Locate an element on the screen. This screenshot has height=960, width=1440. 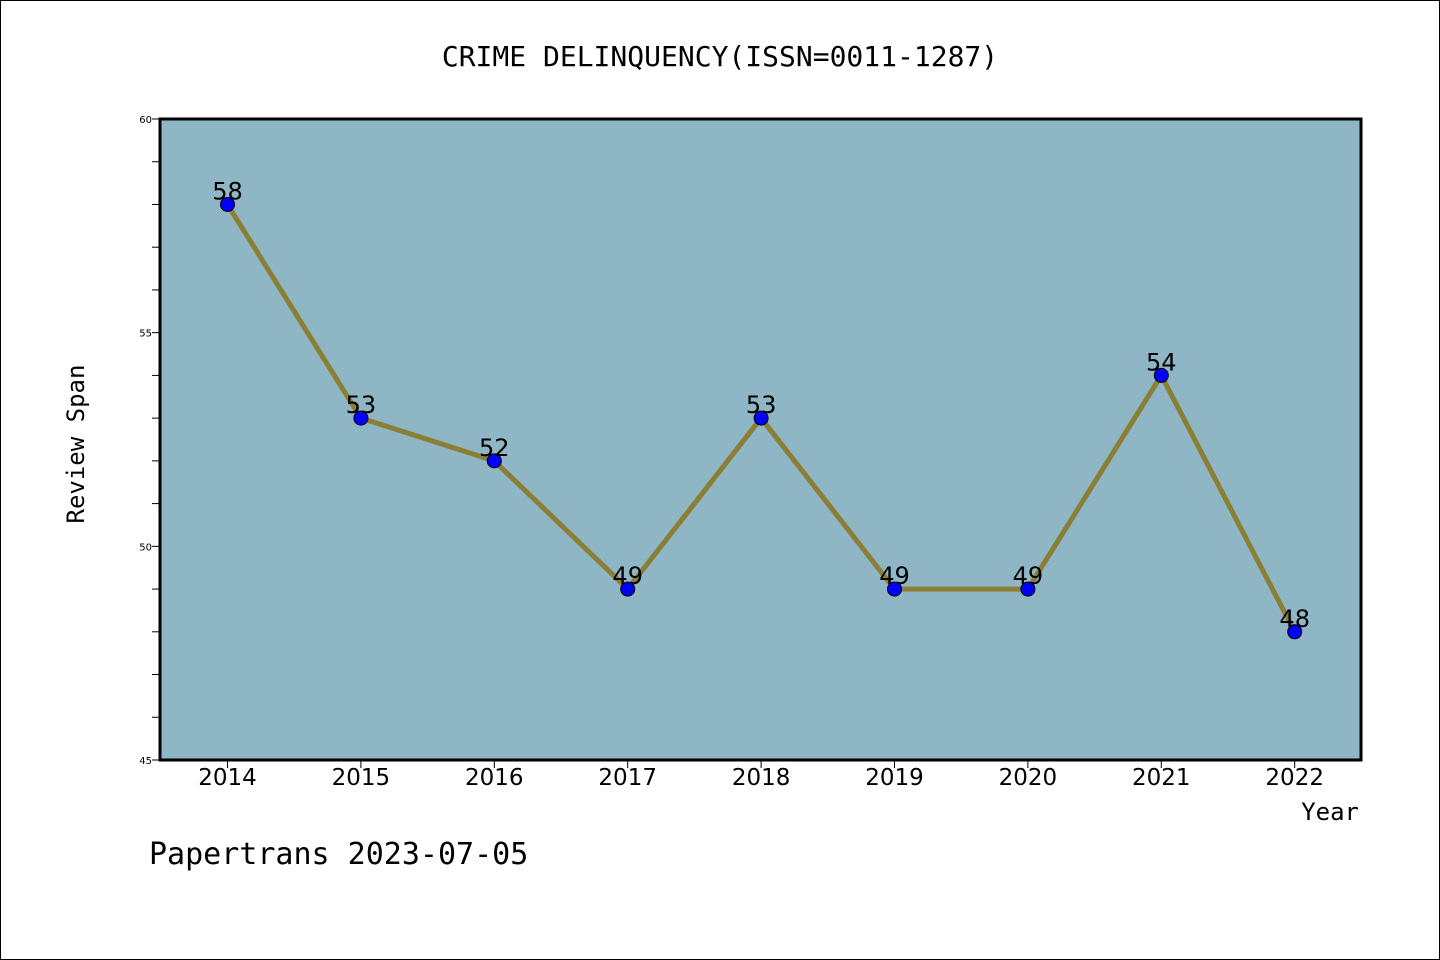
x-tick-label: 2022 is located at coordinates (1294, 778).